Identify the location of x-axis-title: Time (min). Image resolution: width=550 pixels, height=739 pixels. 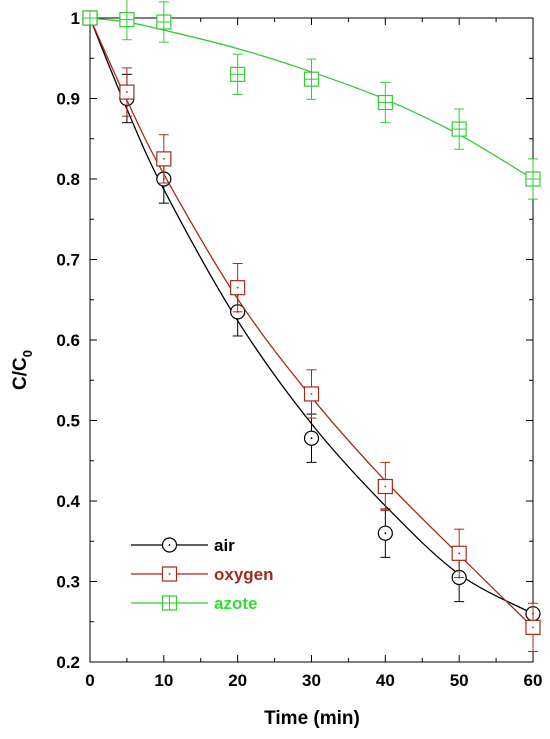
(312, 718).